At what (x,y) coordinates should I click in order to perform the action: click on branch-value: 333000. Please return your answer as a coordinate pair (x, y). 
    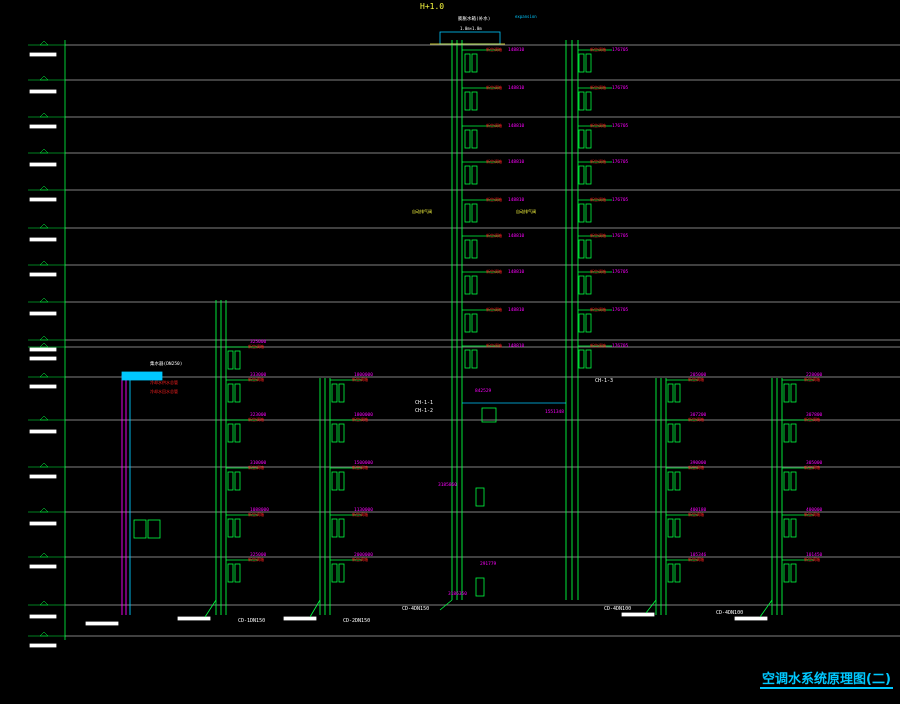
    Looking at the image, I should click on (258, 375).